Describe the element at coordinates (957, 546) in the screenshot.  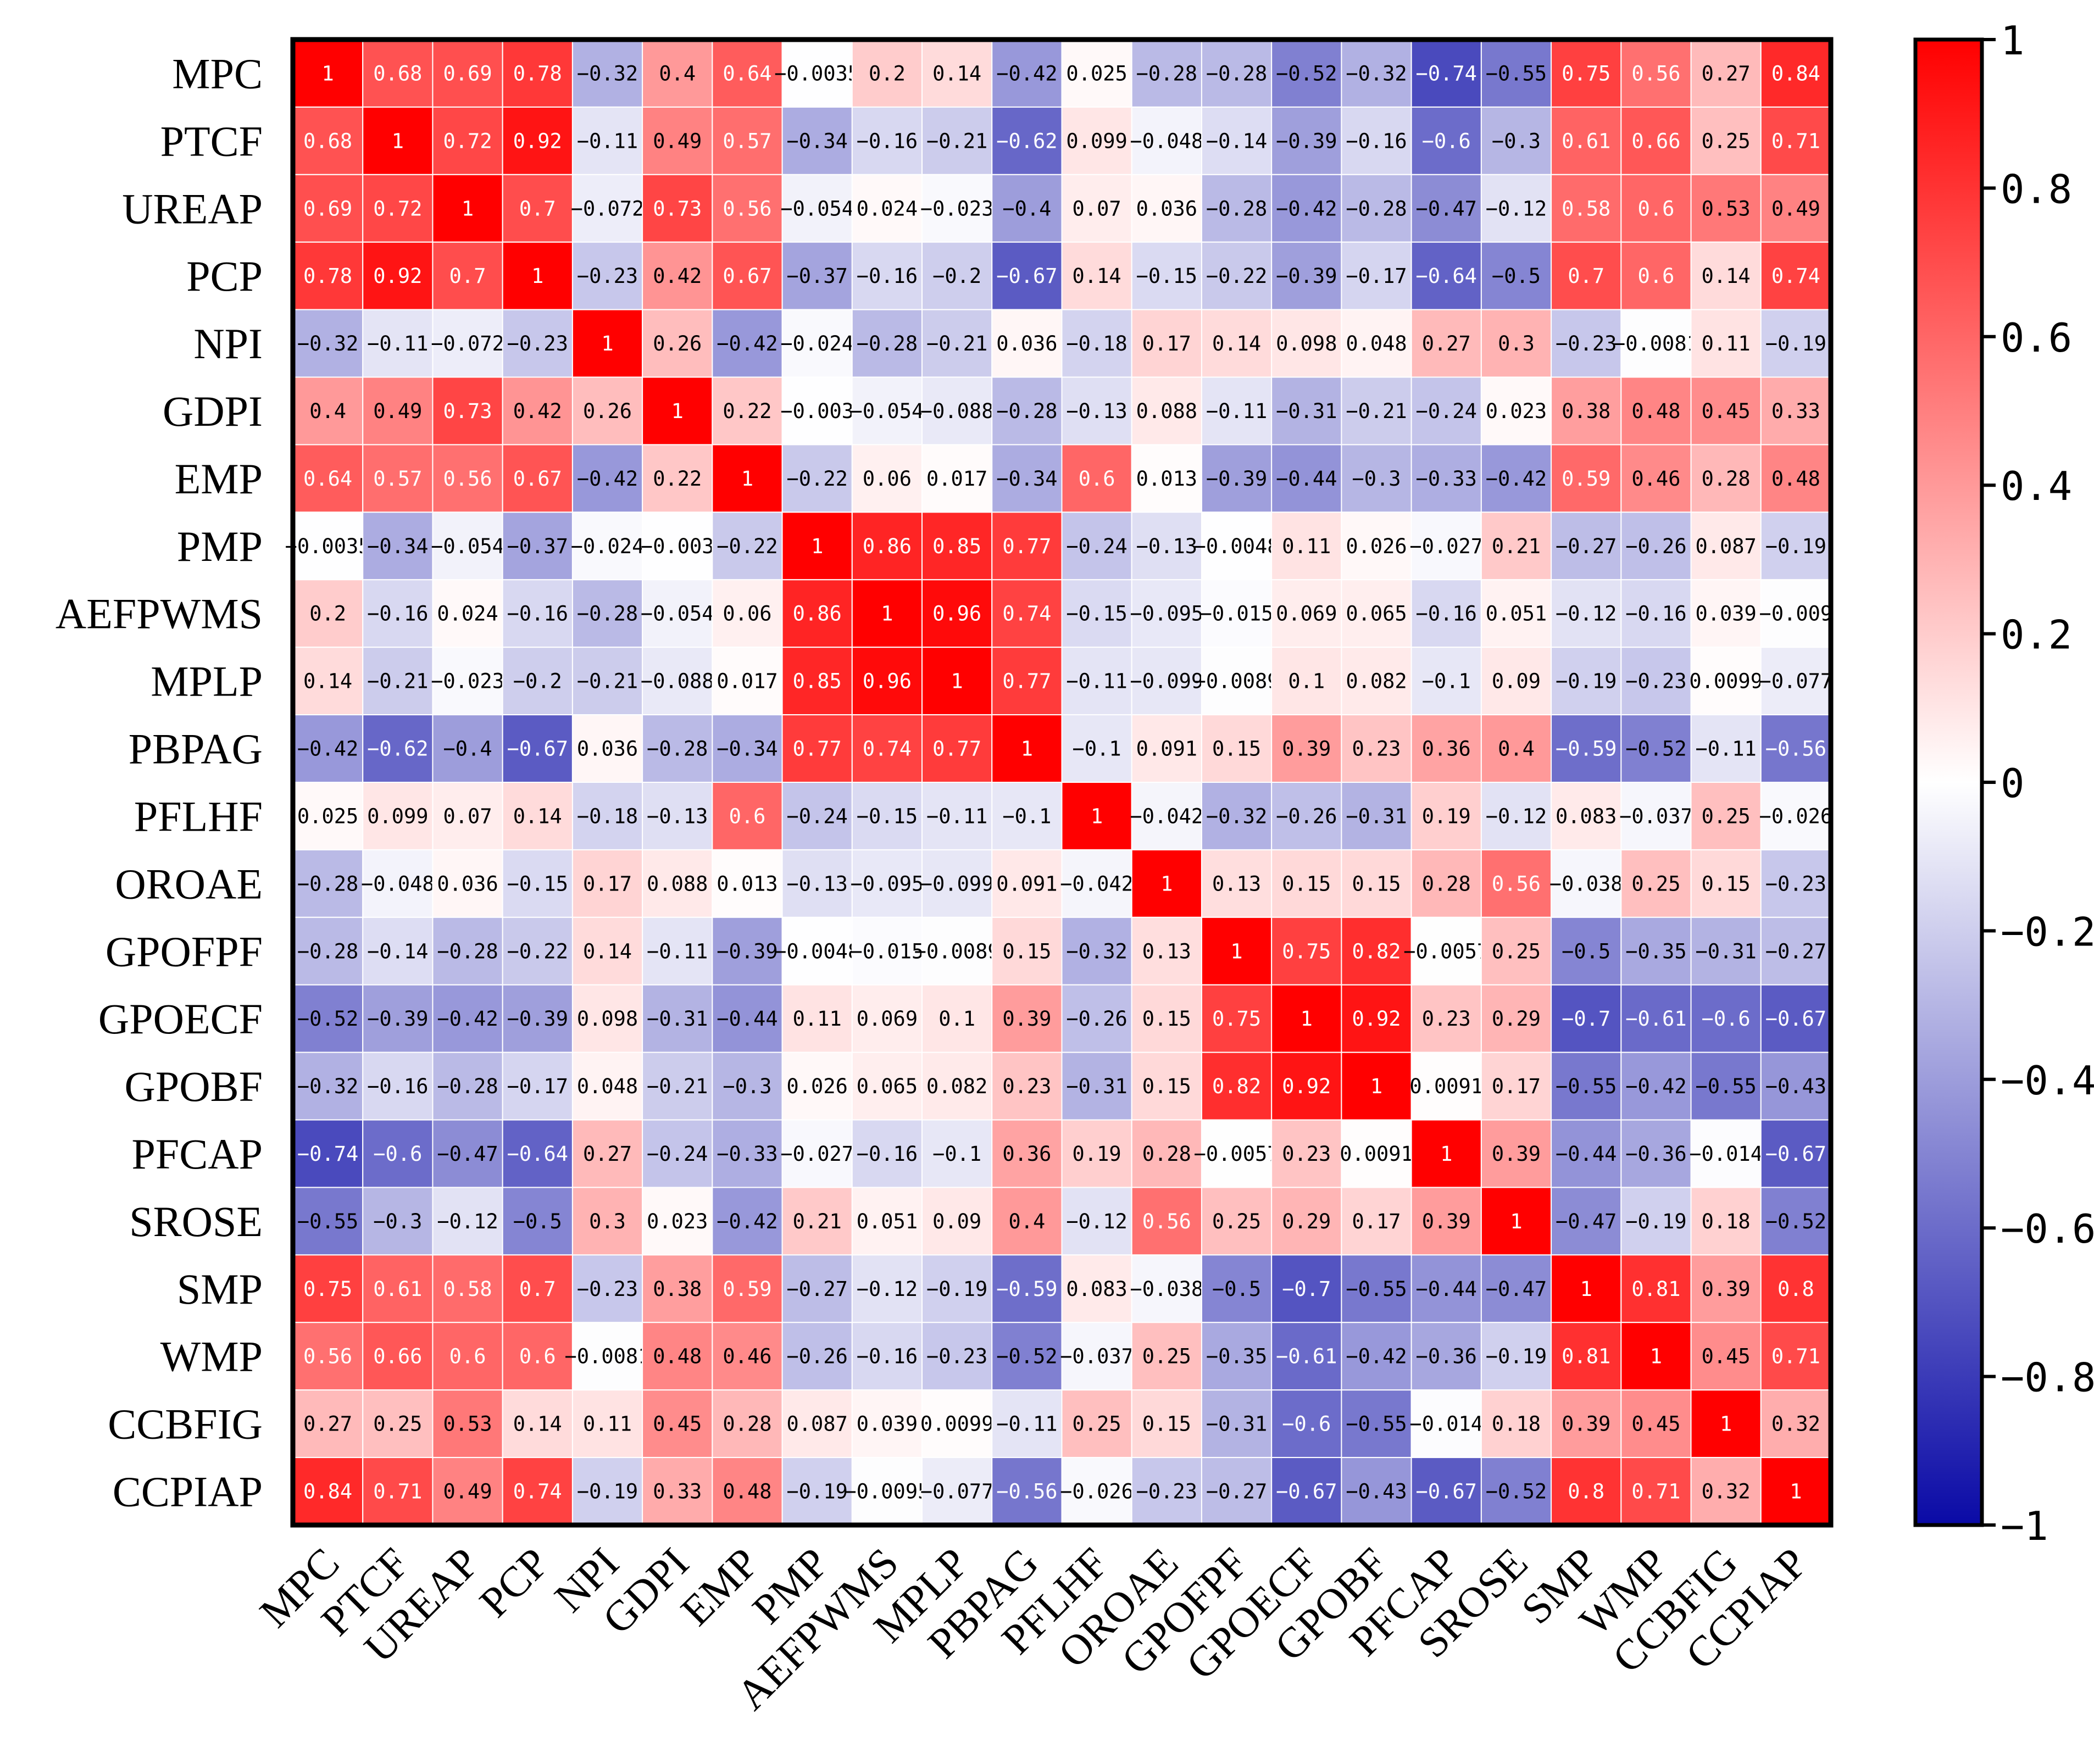
I see `cell-value-label: 0.85` at that location.